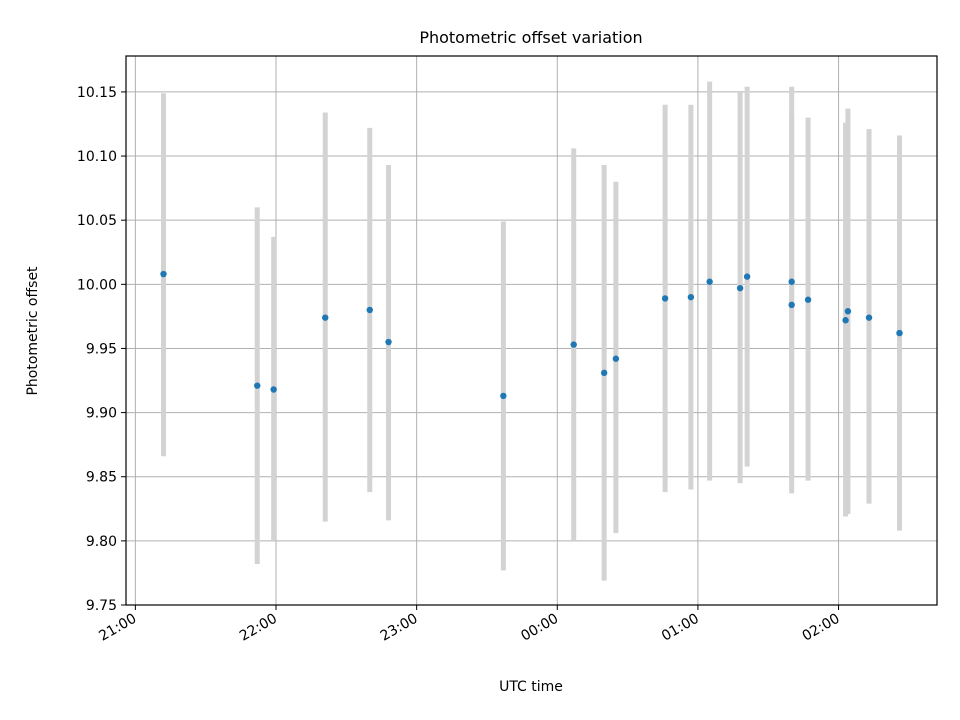 The height and width of the screenshot is (720, 960). I want to click on y-tick-label: 10.10, so click(97, 157).